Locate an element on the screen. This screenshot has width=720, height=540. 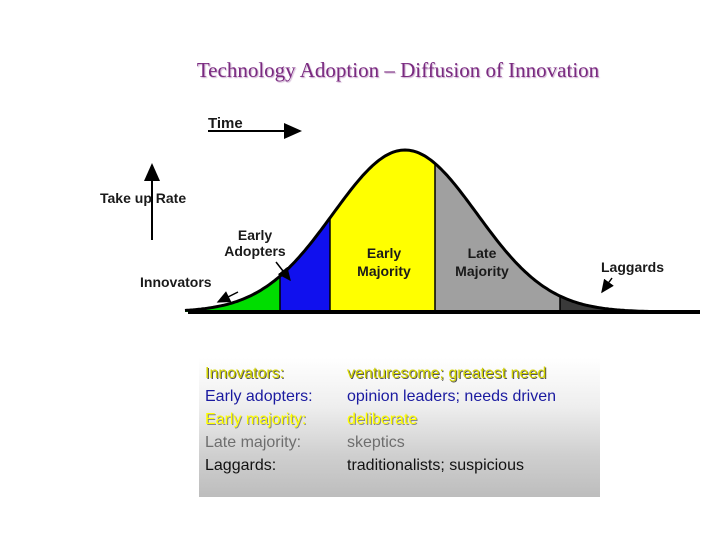
early-majority-label-line1: Early is located at coordinates (384, 253).